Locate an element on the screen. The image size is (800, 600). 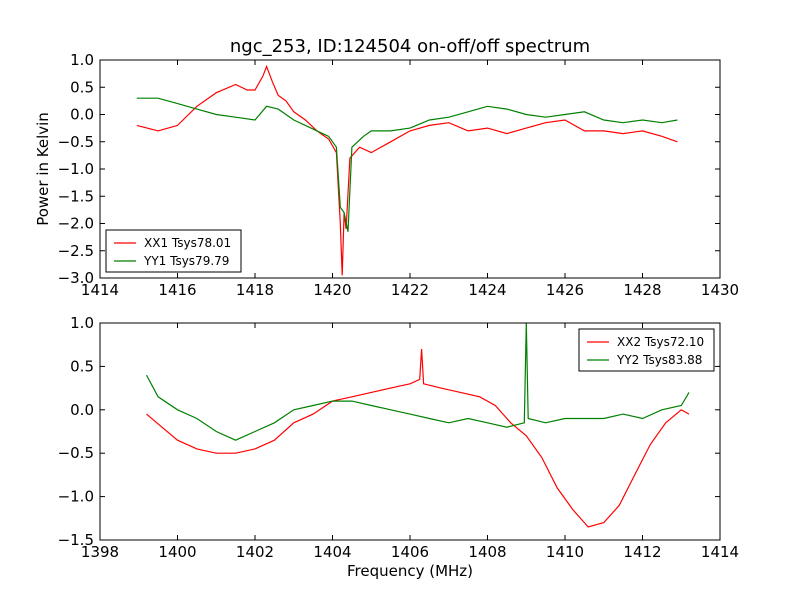
x-tick-label: 1428 is located at coordinates (642, 290).